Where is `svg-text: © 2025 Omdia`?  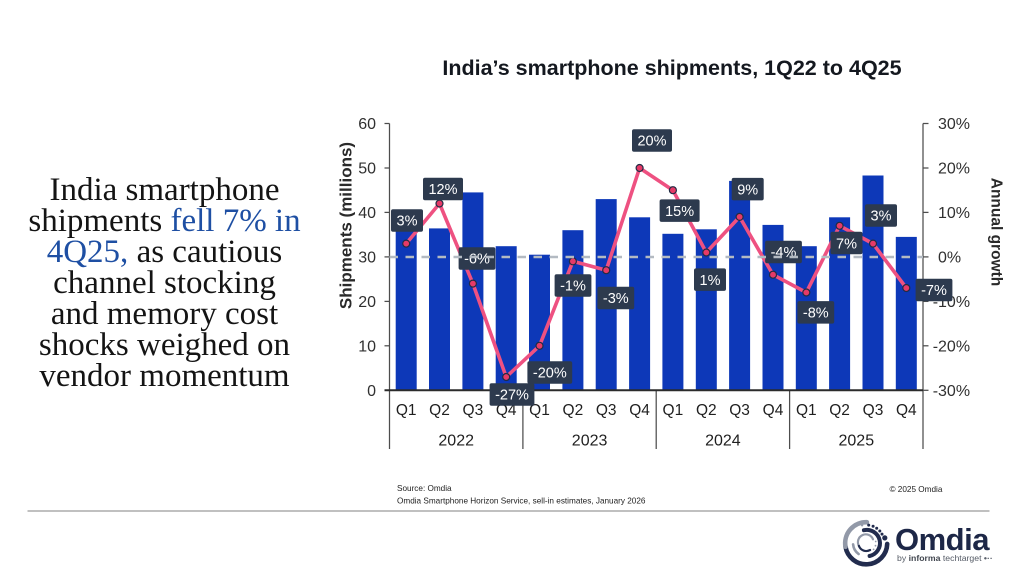 svg-text: © 2025 Omdia is located at coordinates (916, 489).